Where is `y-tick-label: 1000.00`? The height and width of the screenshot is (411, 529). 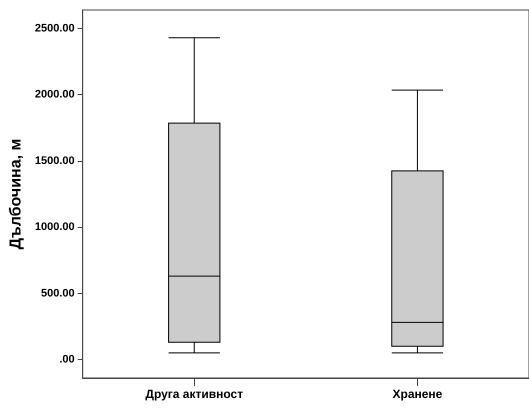 y-tick-label: 1000.00 is located at coordinates (54, 227).